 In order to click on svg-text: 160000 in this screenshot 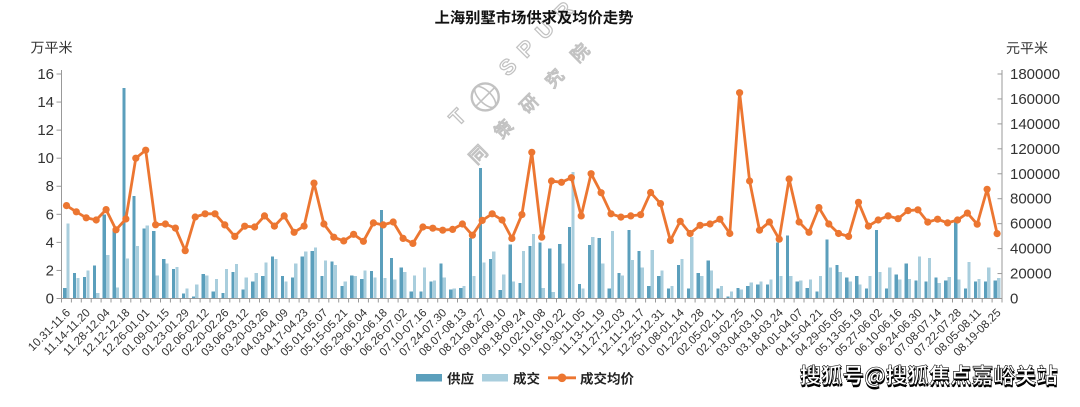, I will do `click(1035, 99)`.